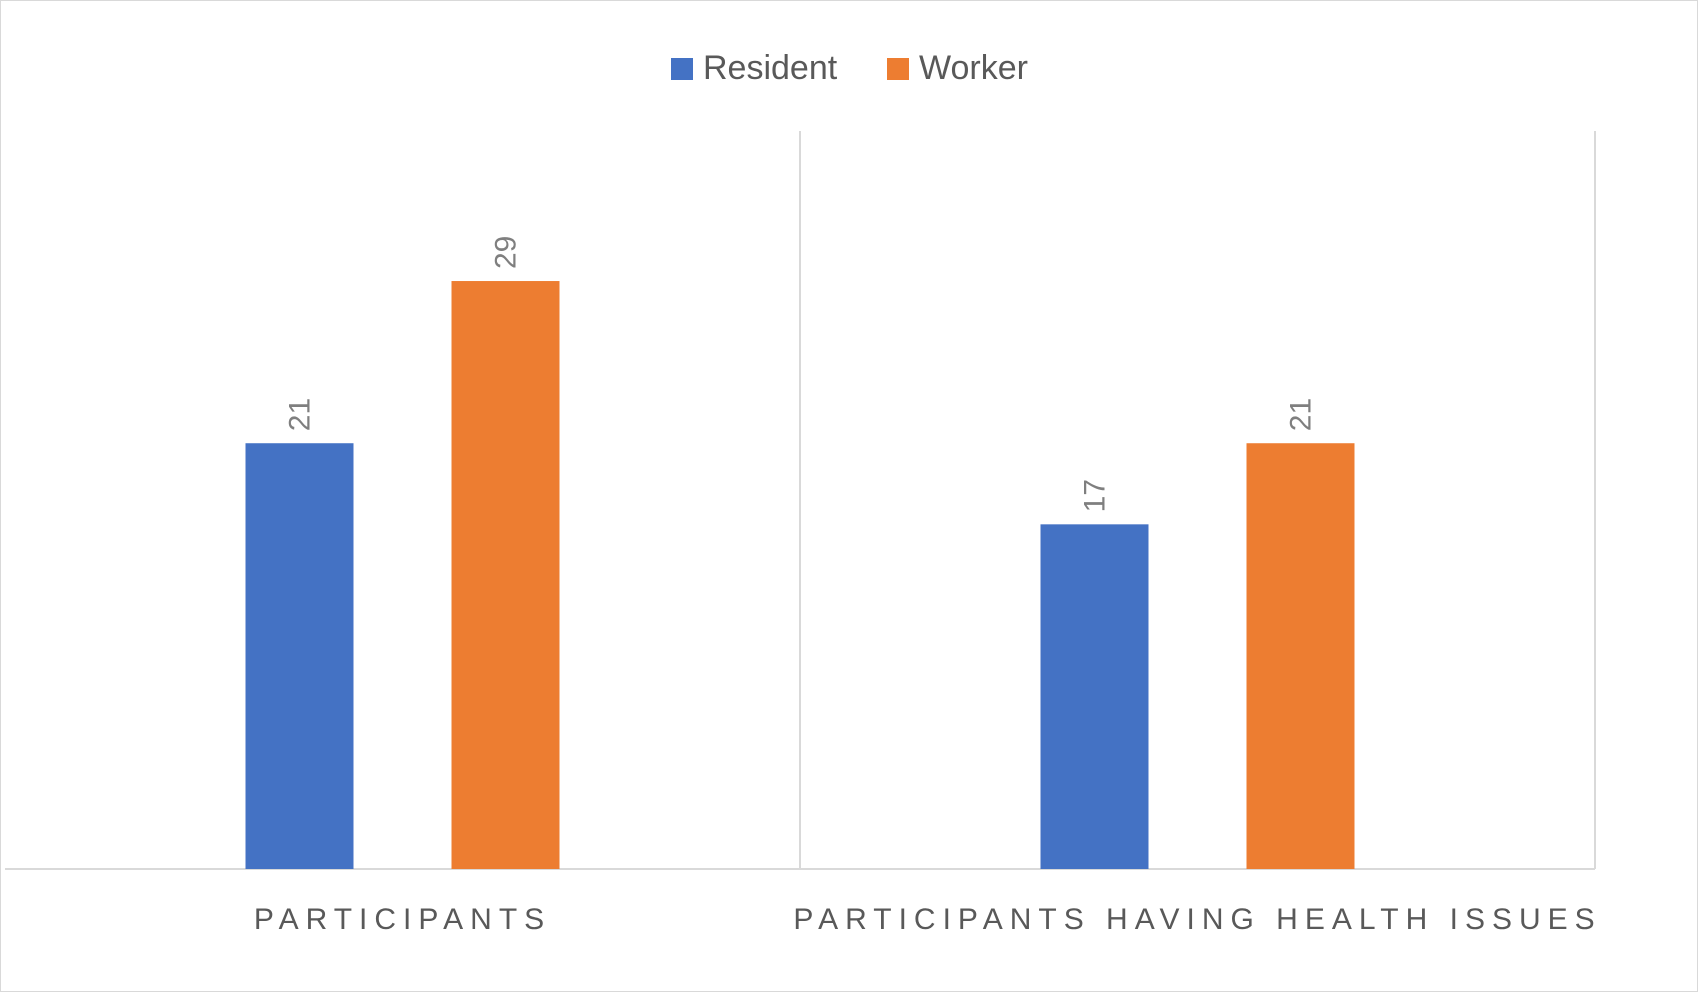 The image size is (1698, 993). I want to click on legend-label-resident: Resident, so click(770, 68).